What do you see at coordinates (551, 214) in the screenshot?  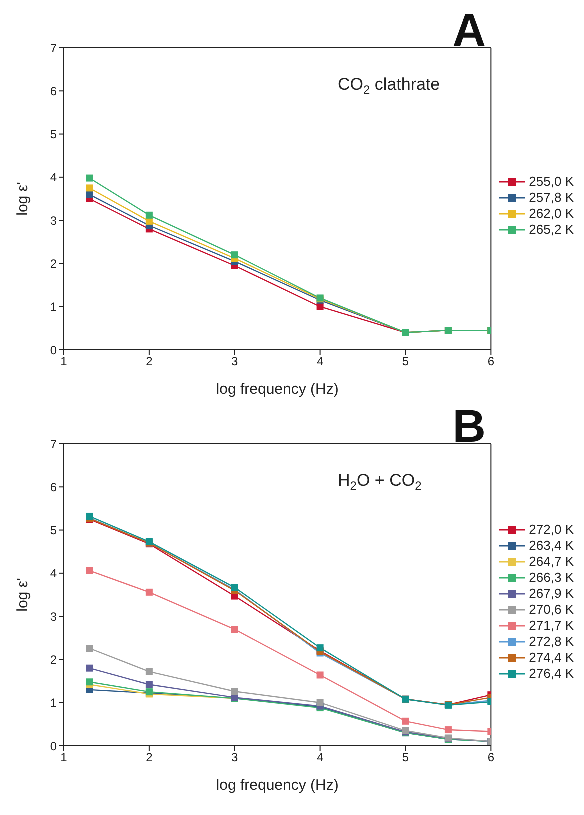 I see `legend-label: 262,0 K` at bounding box center [551, 214].